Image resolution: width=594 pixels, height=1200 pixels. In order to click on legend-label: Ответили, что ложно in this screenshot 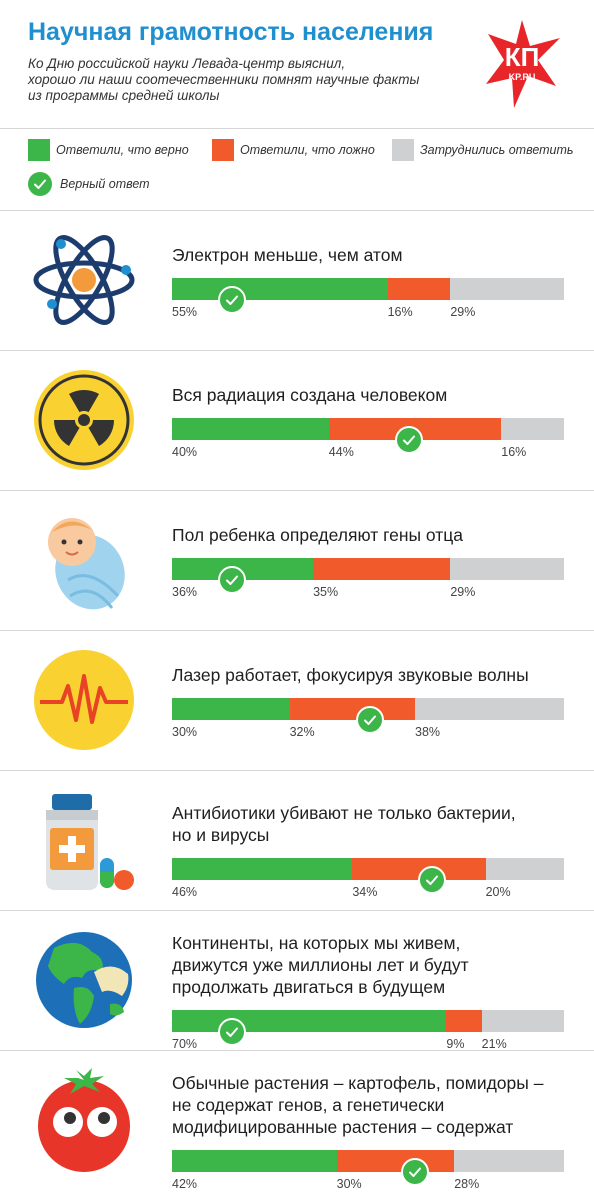, I will do `click(307, 150)`.